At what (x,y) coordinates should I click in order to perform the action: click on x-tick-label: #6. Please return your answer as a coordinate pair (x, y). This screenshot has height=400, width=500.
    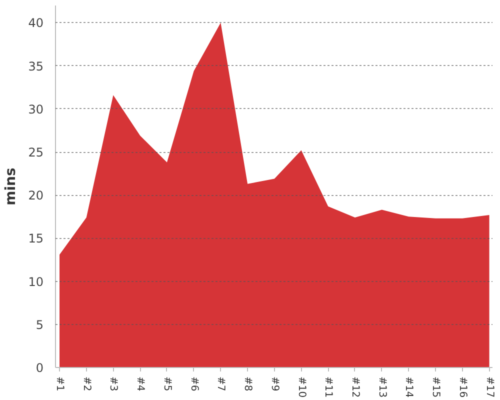
    Looking at the image, I should click on (194, 384).